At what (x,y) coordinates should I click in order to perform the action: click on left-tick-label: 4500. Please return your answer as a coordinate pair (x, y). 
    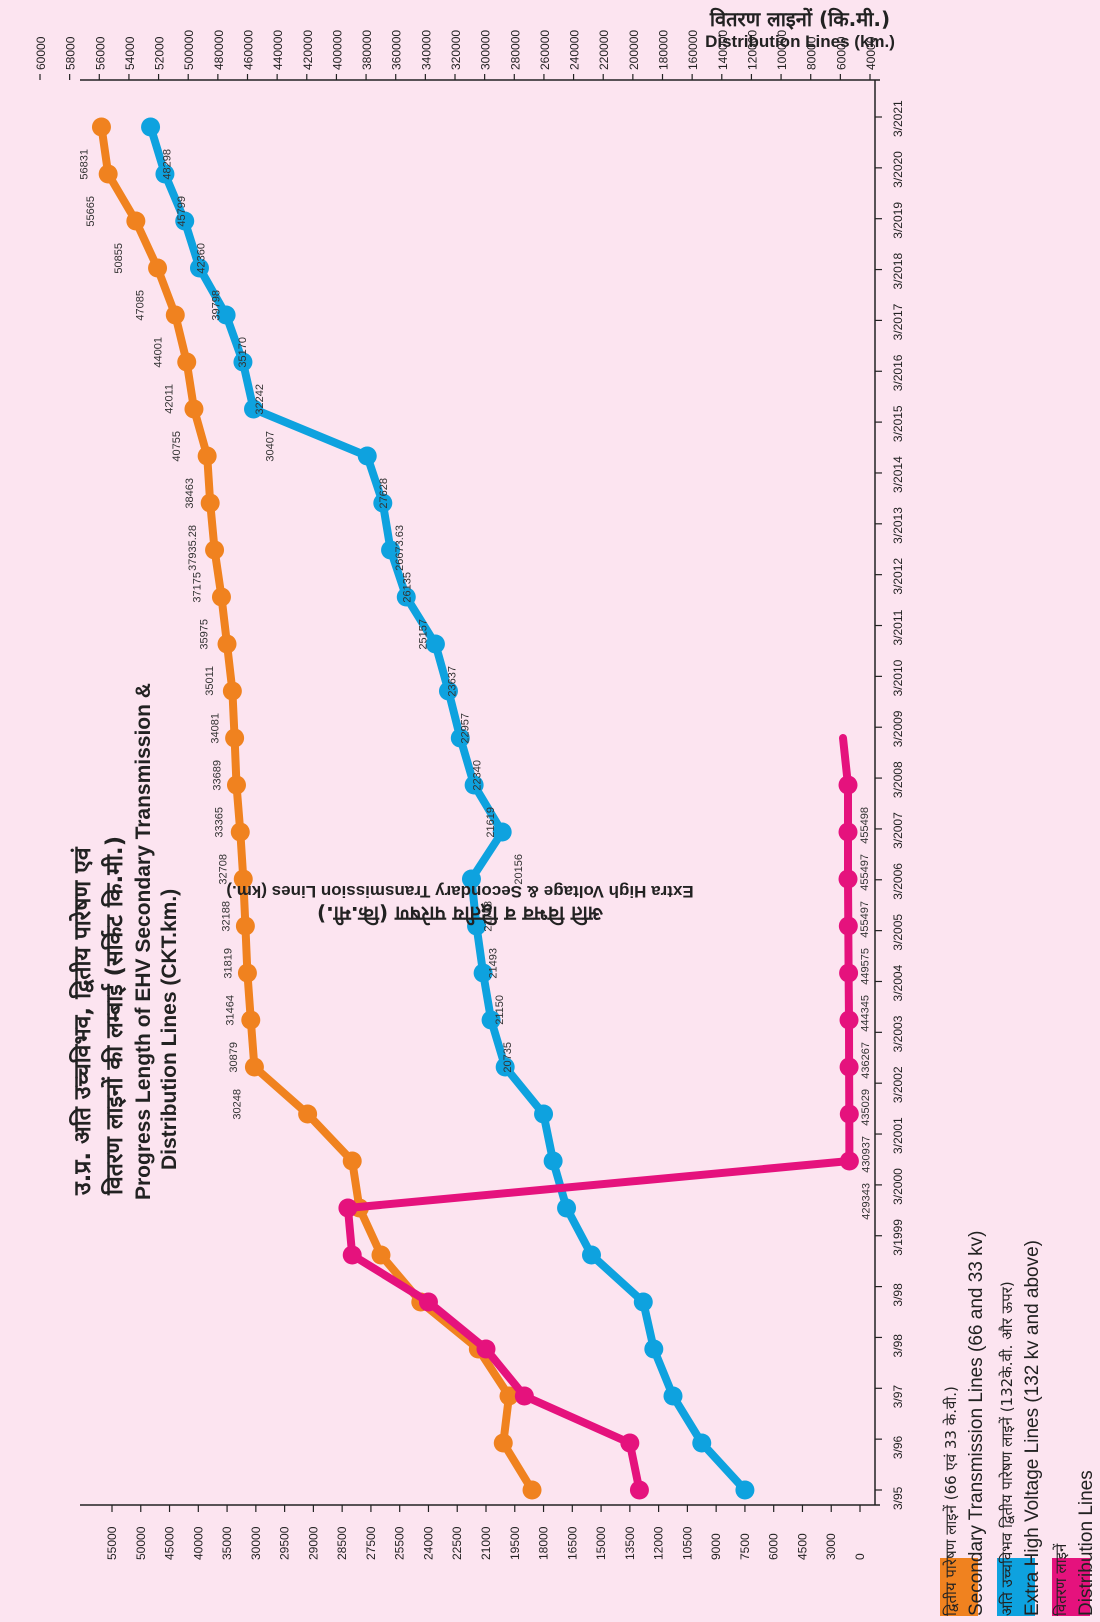
    Looking at the image, I should click on (802, 1546).